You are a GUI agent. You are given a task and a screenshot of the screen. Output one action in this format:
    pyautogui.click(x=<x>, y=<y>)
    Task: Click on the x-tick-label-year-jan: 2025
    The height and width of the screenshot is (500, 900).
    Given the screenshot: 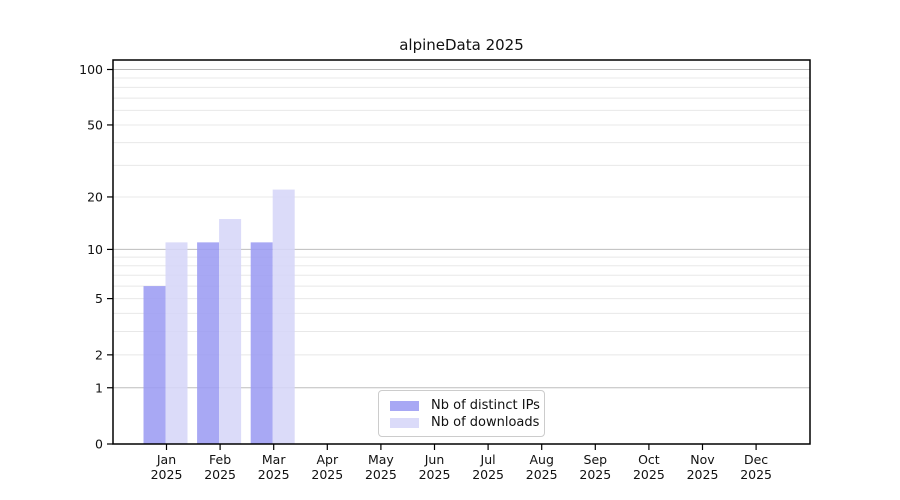 What is the action you would take?
    pyautogui.click(x=167, y=474)
    